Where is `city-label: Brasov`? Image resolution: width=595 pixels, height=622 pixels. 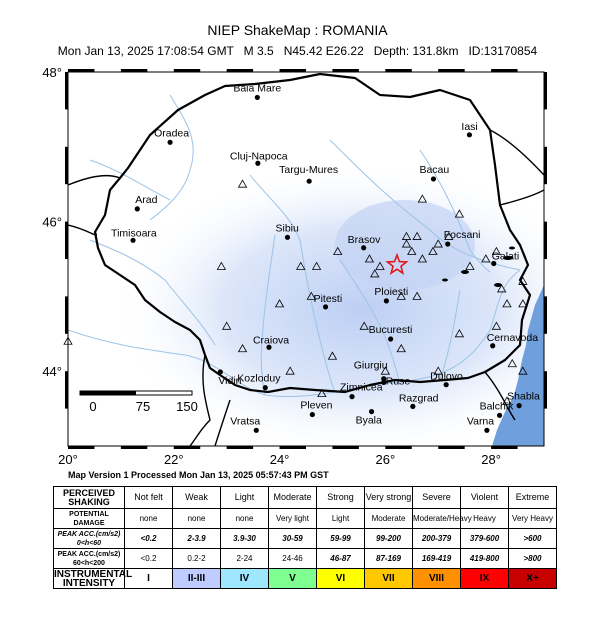
city-label: Brasov is located at coordinates (364, 240).